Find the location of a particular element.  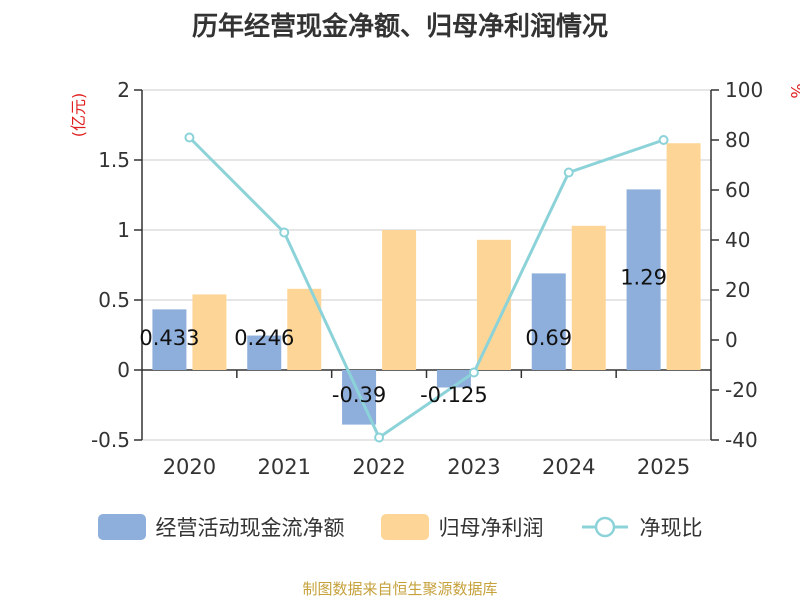

y2-tick-label: 0 is located at coordinates (731, 340).